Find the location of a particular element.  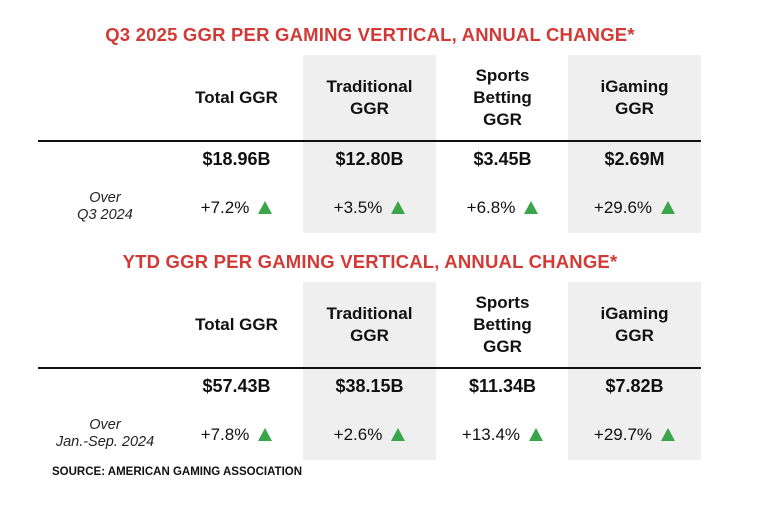

total-value: $12.80B is located at coordinates (369, 159).